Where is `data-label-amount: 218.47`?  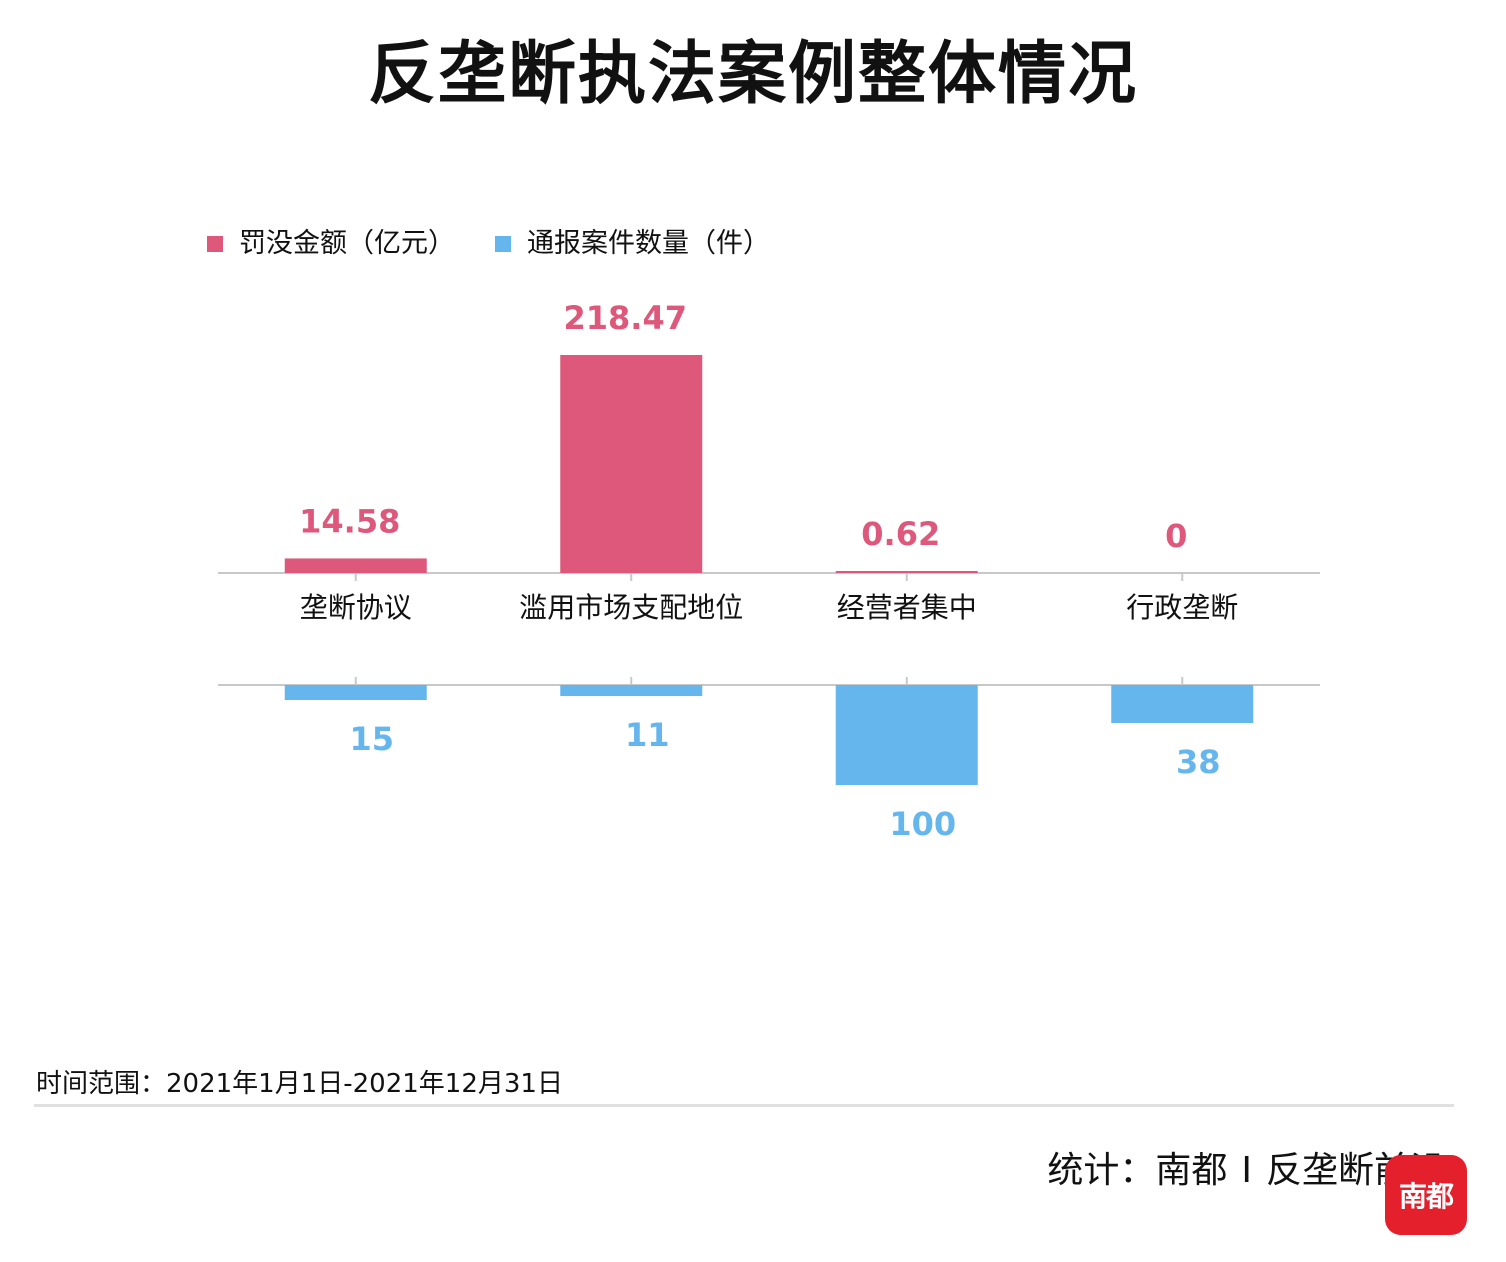
data-label-amount: 218.47 is located at coordinates (625, 318).